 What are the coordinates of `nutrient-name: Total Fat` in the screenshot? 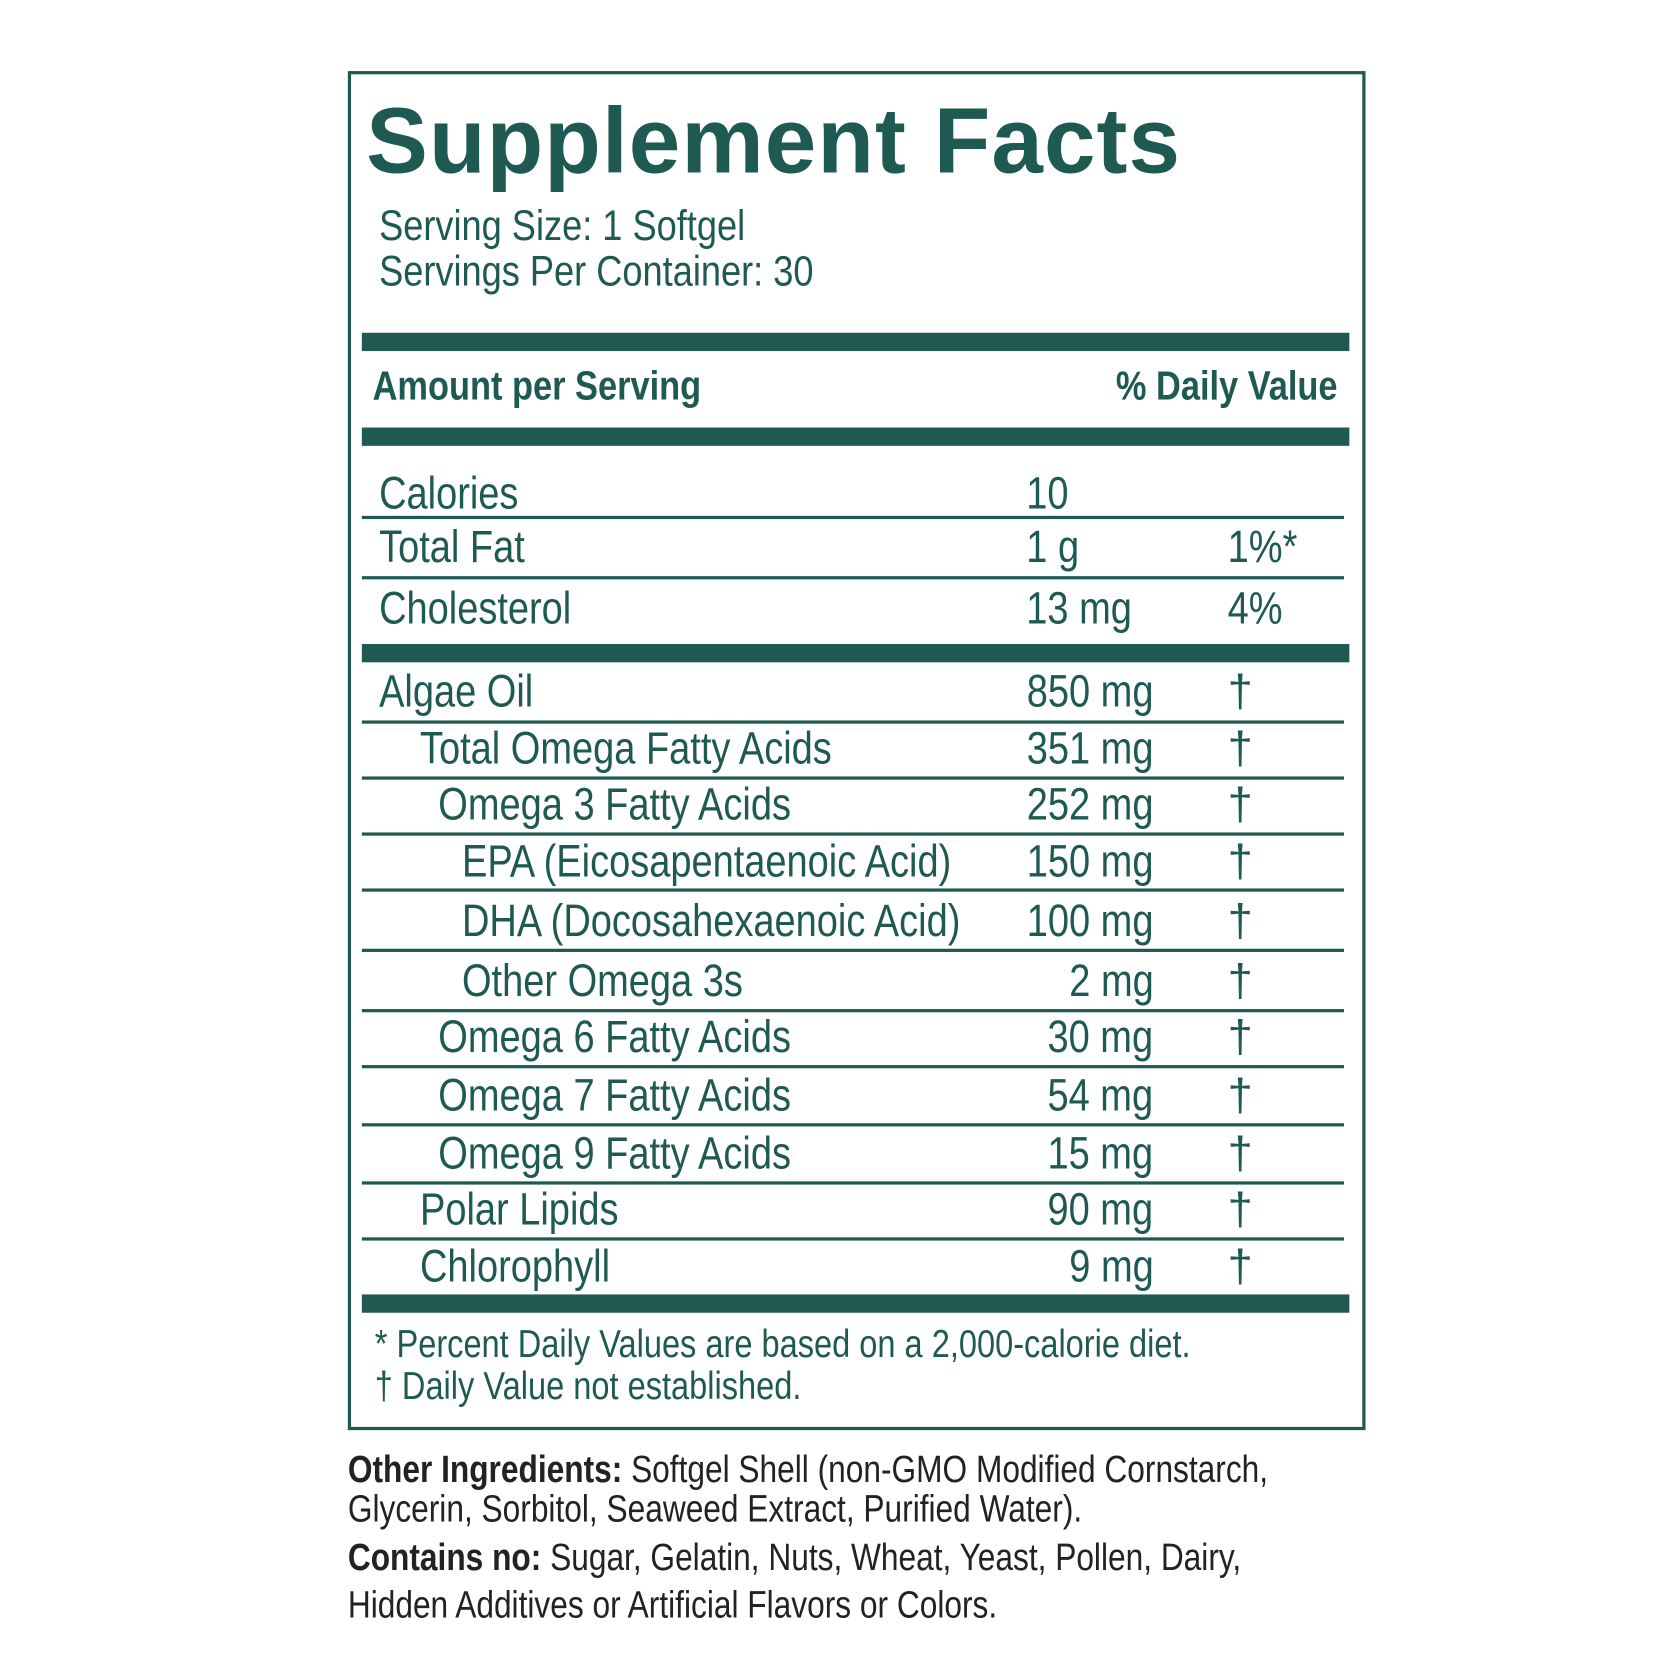 It's located at (452, 546).